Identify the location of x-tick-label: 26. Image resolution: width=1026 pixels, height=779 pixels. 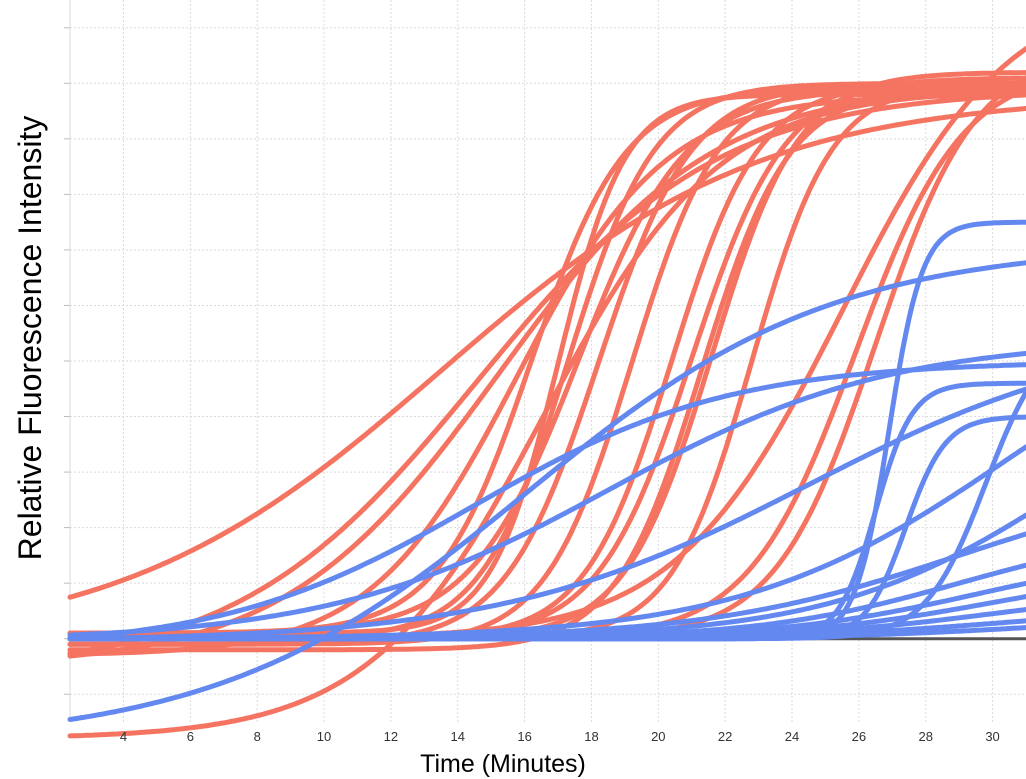
(859, 736).